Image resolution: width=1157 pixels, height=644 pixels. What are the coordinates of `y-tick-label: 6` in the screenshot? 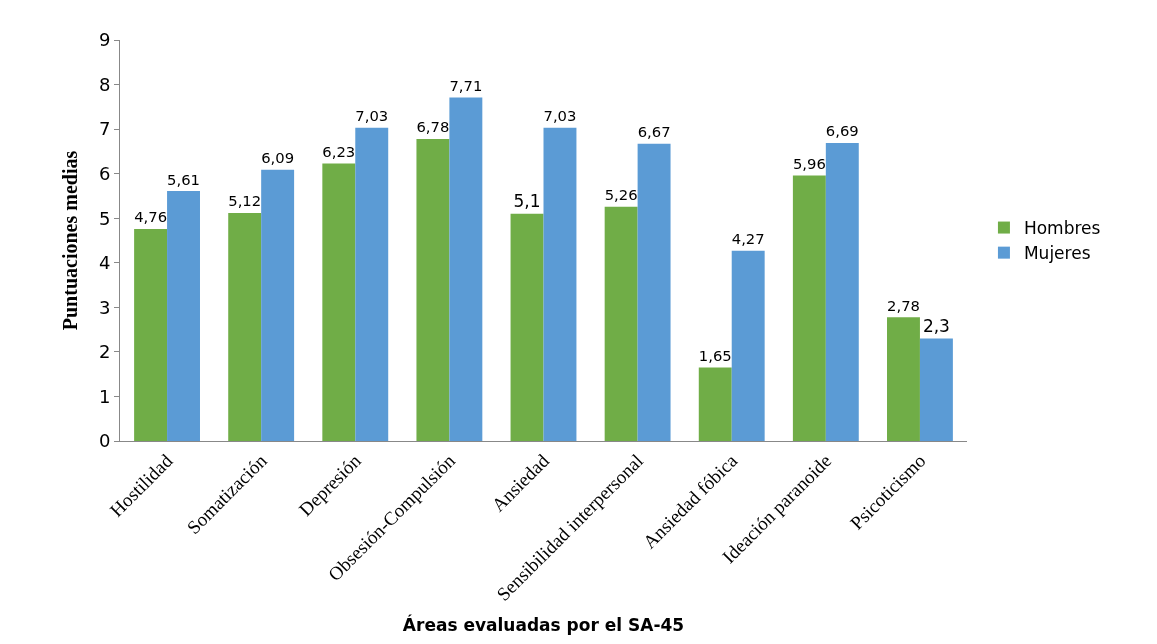 It's located at (104, 173).